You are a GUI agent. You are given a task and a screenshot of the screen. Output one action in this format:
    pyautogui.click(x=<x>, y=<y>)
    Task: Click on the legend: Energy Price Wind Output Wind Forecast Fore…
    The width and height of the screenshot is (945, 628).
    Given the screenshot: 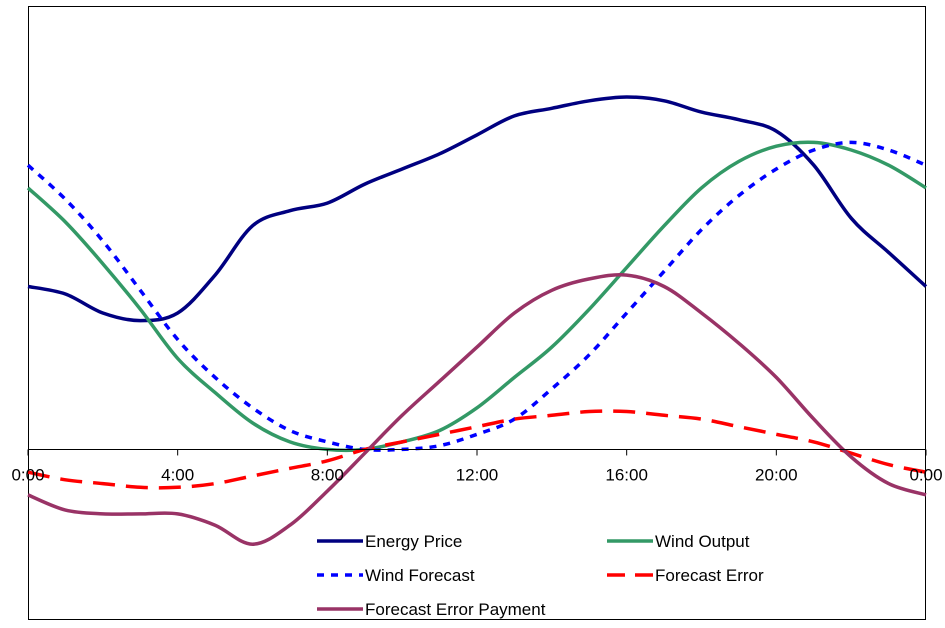 What is the action you would take?
    pyautogui.click(x=540, y=575)
    